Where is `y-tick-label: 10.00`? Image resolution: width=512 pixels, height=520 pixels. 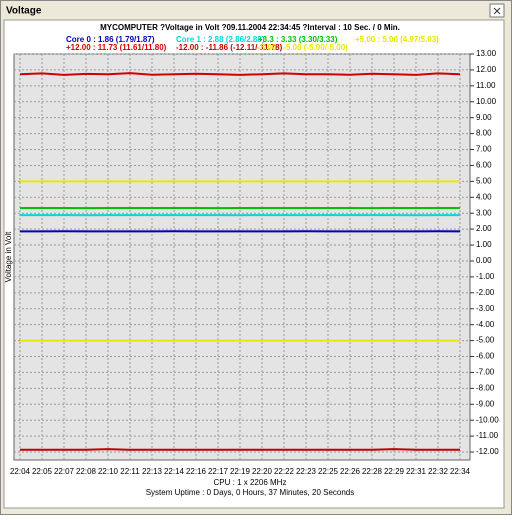 y-tick-label: 10.00 is located at coordinates (486, 101).